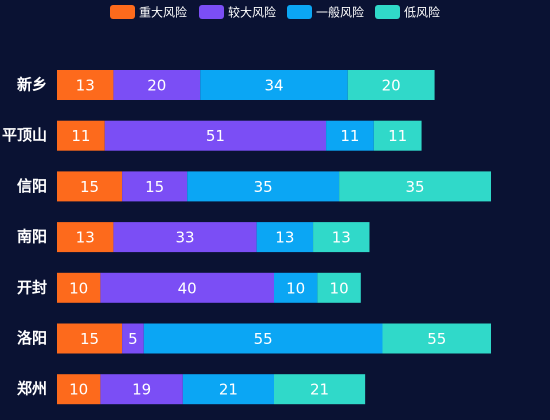  What do you see at coordinates (422, 12) in the screenshot?
I see `legend-label: 低风险` at bounding box center [422, 12].